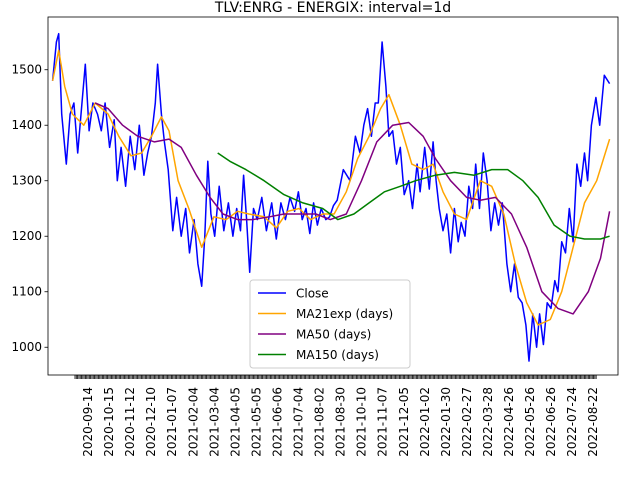  Describe the element at coordinates (26, 181) in the screenshot. I see `y-tick-label: 1300` at that location.